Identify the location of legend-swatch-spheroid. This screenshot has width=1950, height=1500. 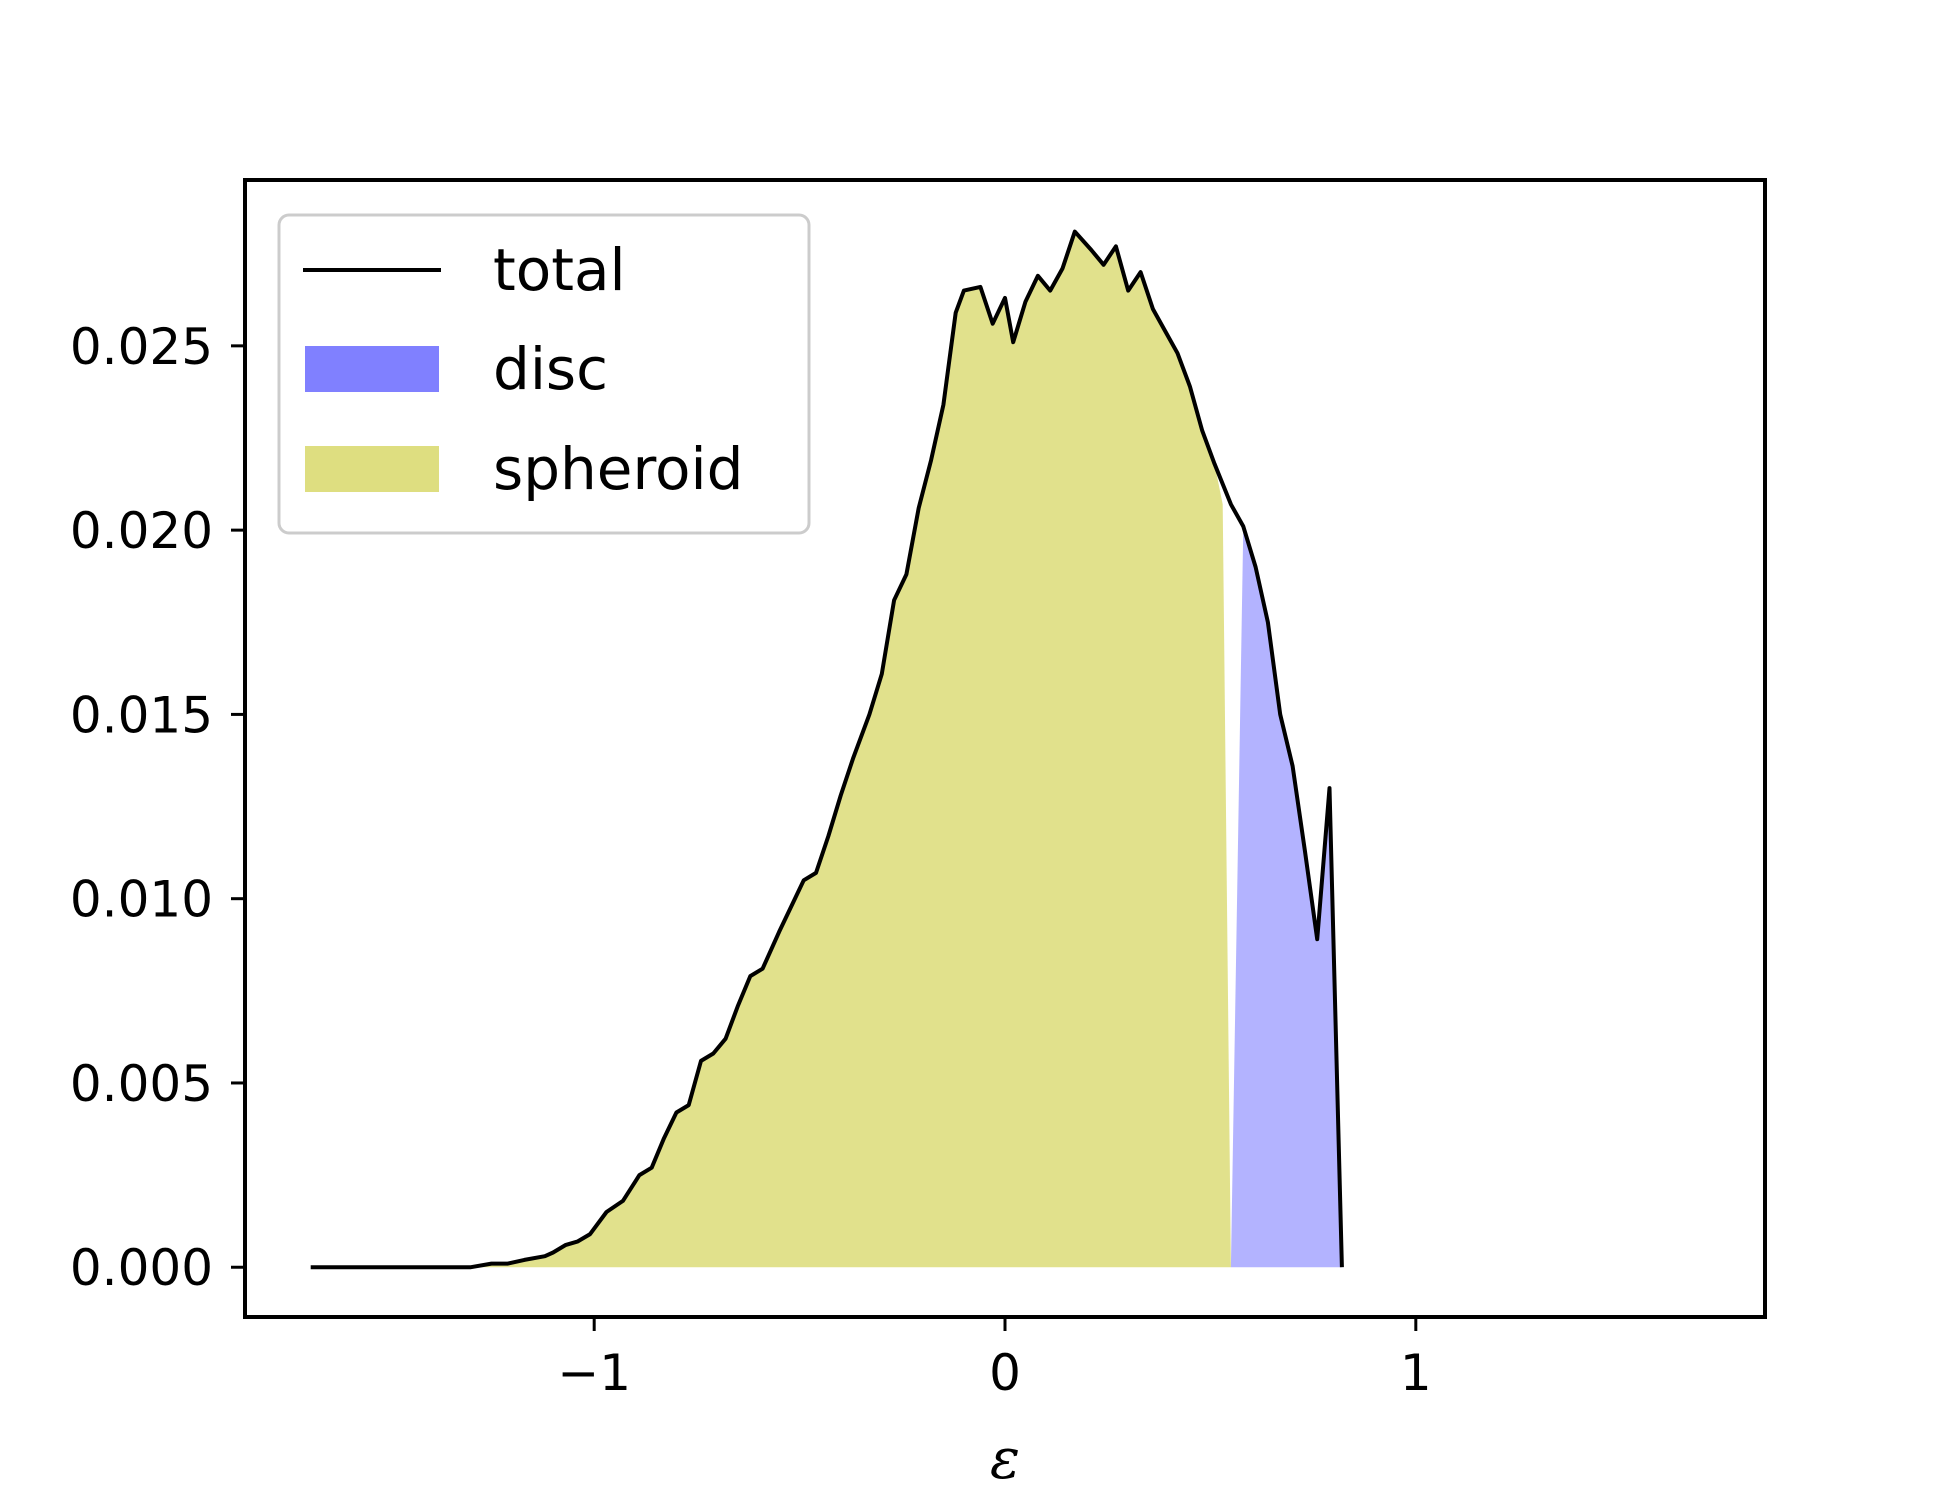
(372, 469).